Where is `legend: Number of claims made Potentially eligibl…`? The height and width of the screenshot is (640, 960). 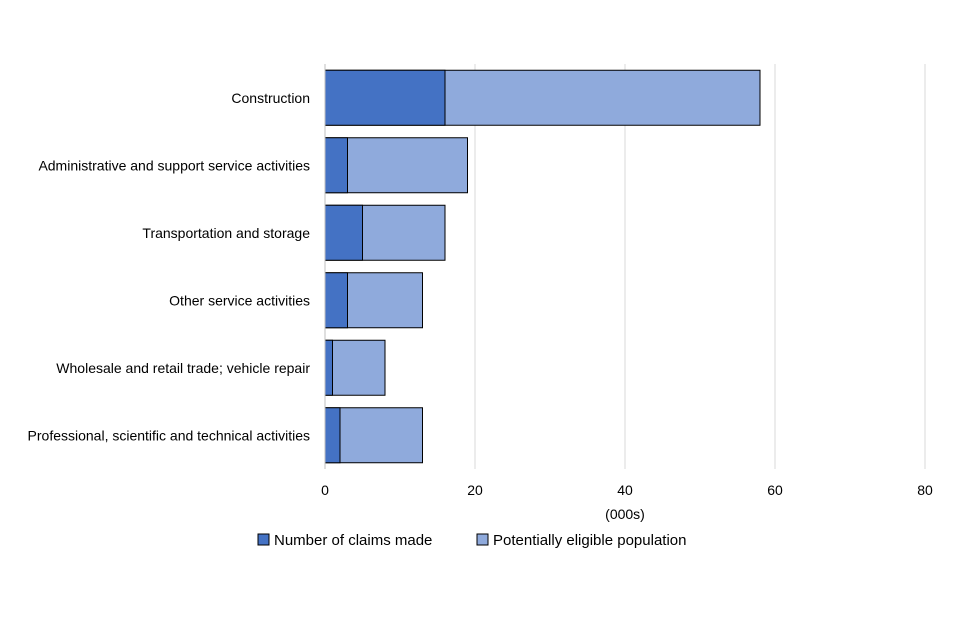 legend: Number of claims made Potentially eligibl… is located at coordinates (471, 540).